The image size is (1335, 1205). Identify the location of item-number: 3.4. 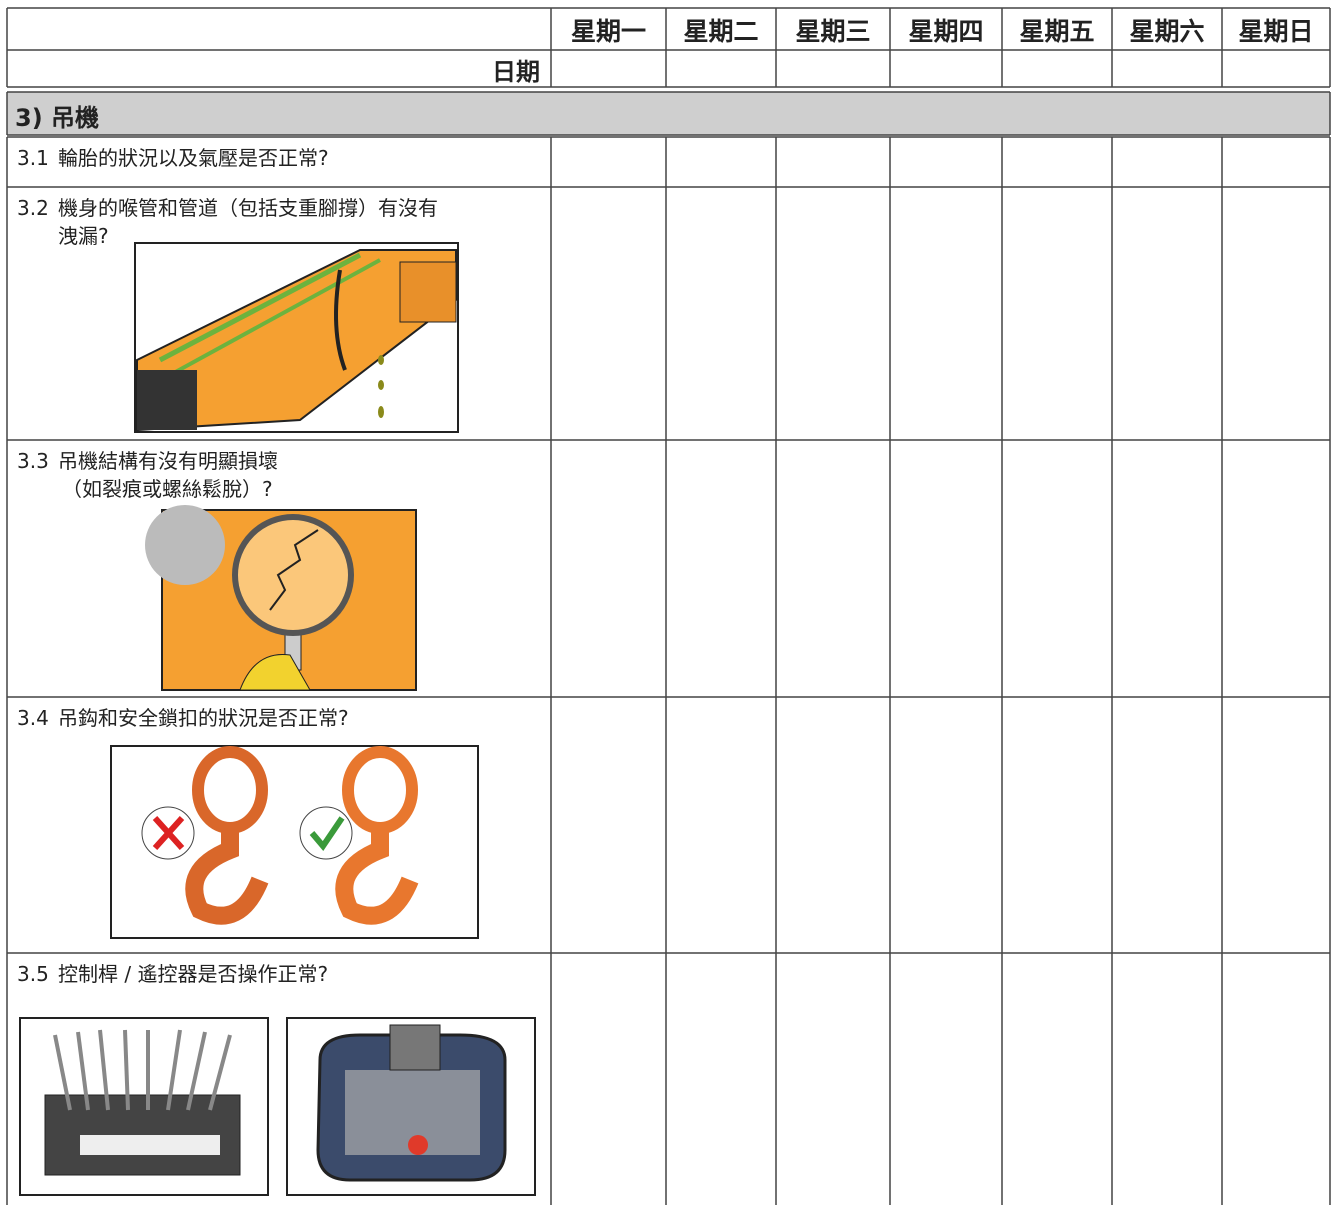
(33, 718).